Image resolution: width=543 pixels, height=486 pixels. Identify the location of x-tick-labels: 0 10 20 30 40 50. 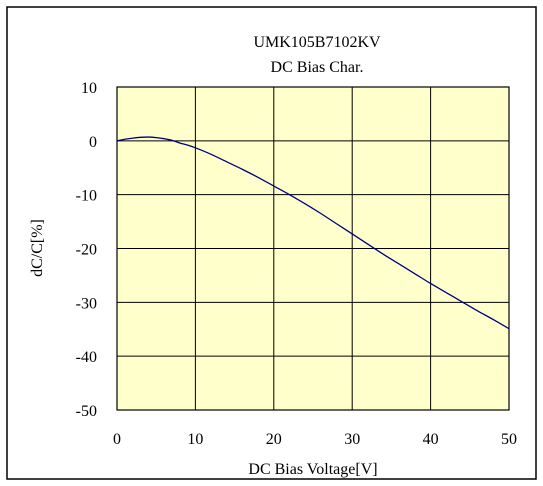
(315, 439).